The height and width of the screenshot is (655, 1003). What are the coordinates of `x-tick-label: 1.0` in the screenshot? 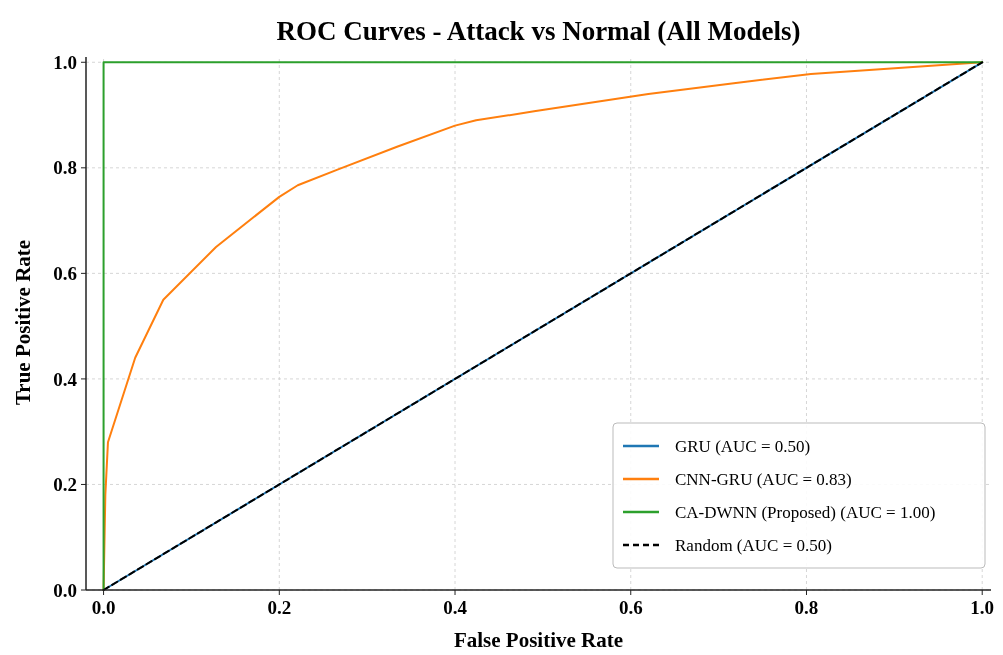 It's located at (982, 607).